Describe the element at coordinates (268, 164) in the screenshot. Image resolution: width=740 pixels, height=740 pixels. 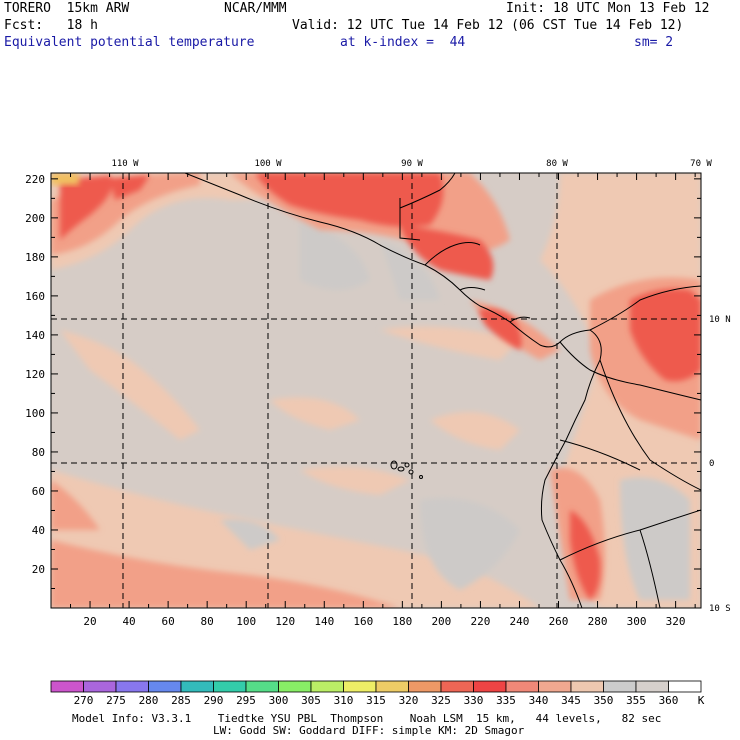
I see `longitude-label: 100 W` at that location.